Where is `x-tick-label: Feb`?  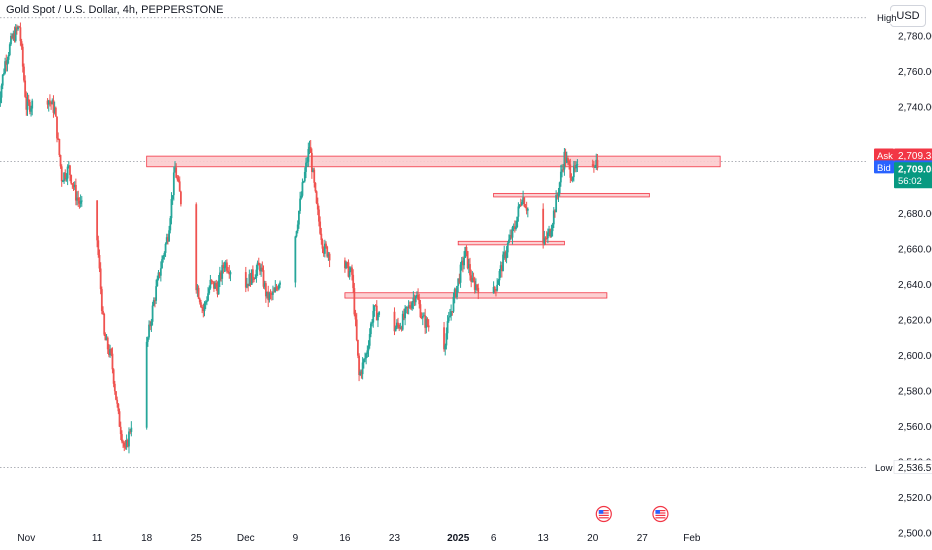 x-tick-label: Feb is located at coordinates (692, 538).